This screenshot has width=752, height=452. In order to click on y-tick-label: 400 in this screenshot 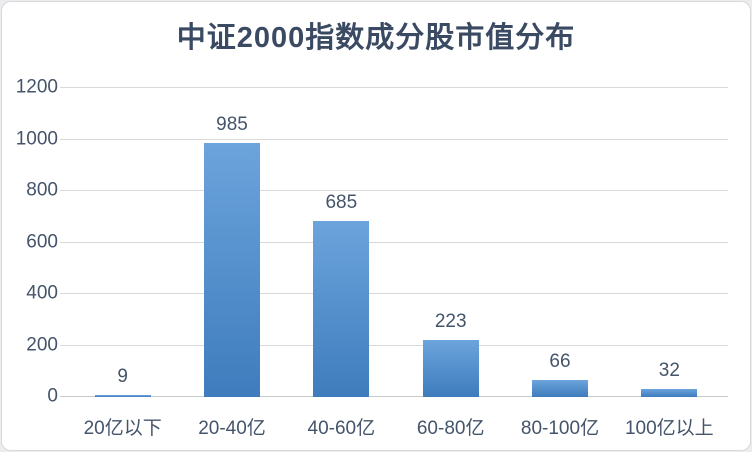, I will do `click(42, 293)`.